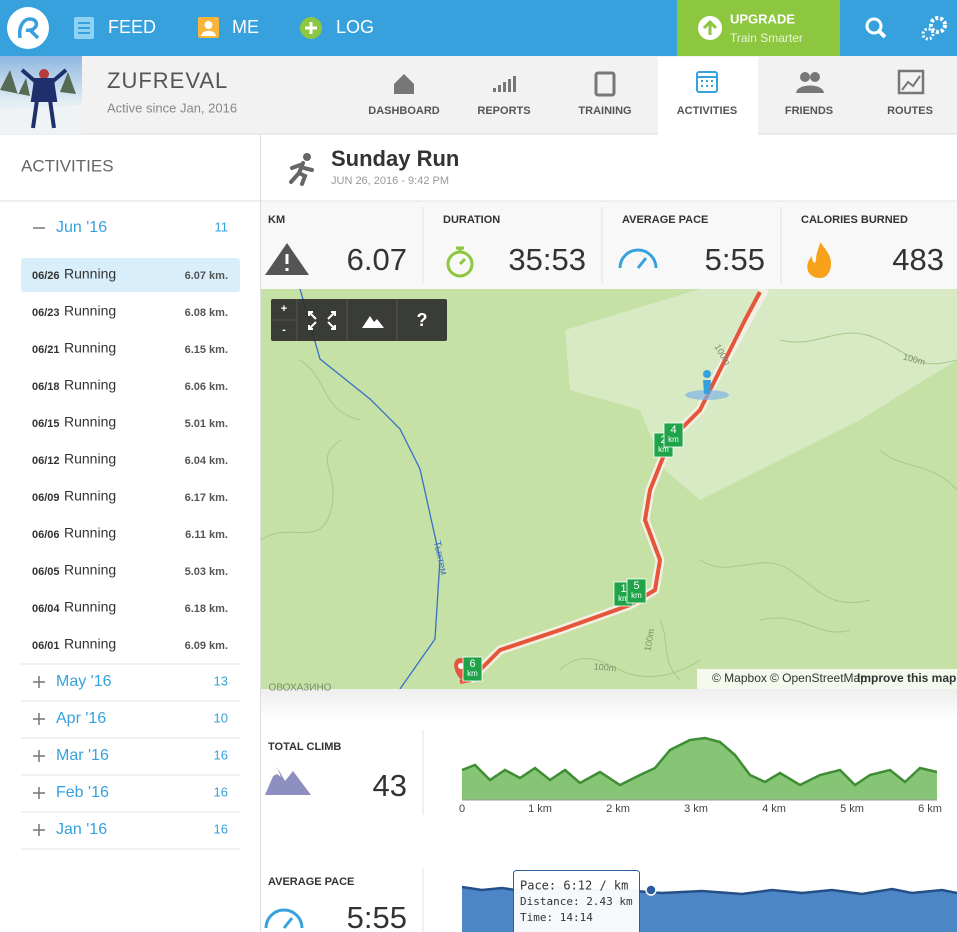 Image resolution: width=957 pixels, height=932 pixels. I want to click on activity-date: 06/26, so click(46, 276).